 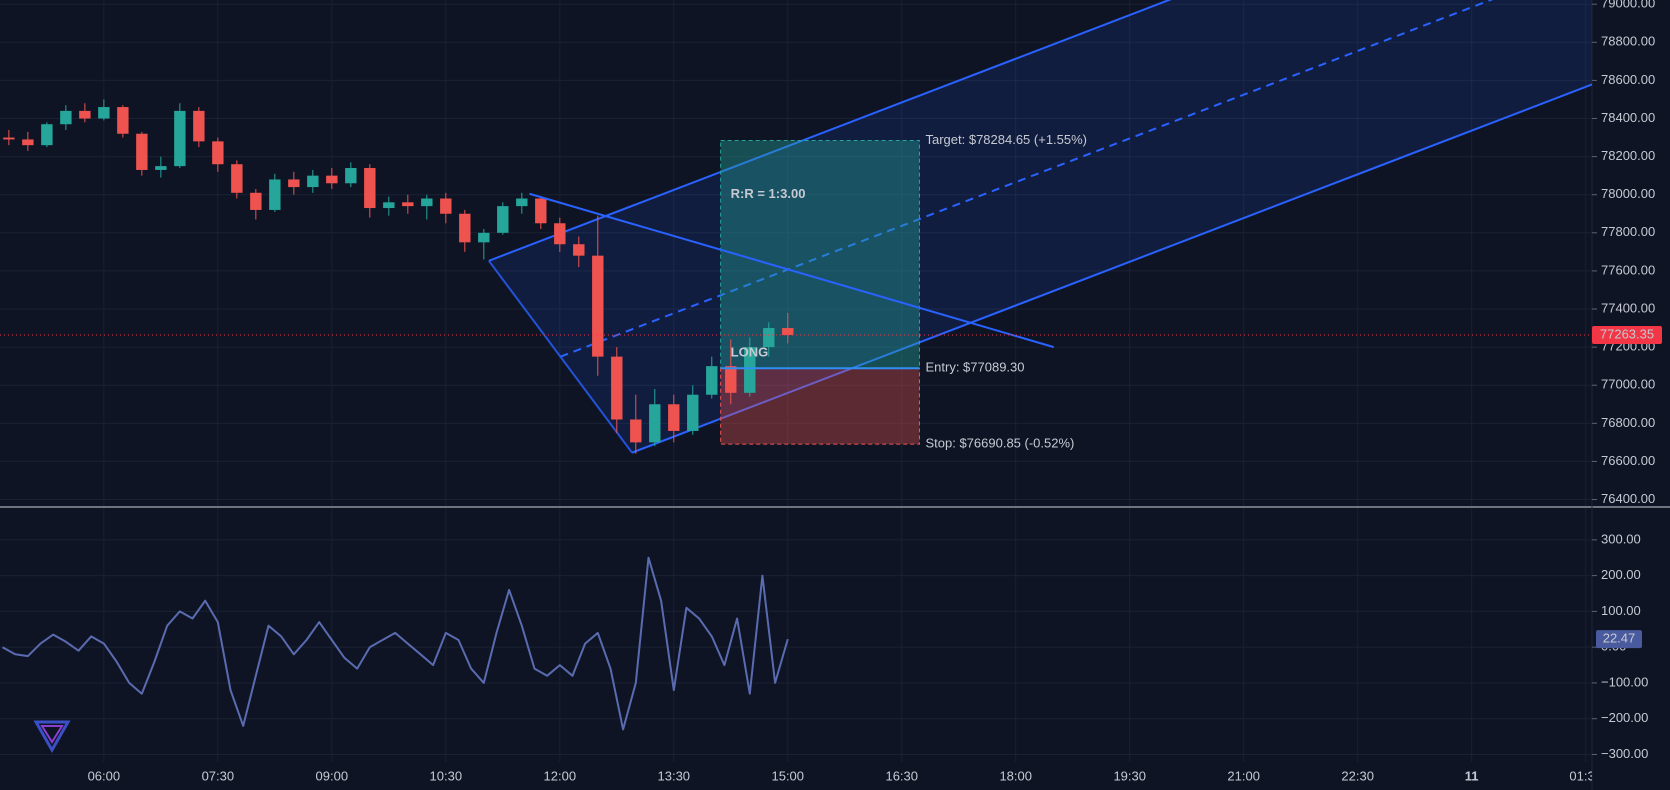 What do you see at coordinates (901, 775) in the screenshot?
I see `x-tick-label: 16:30` at bounding box center [901, 775].